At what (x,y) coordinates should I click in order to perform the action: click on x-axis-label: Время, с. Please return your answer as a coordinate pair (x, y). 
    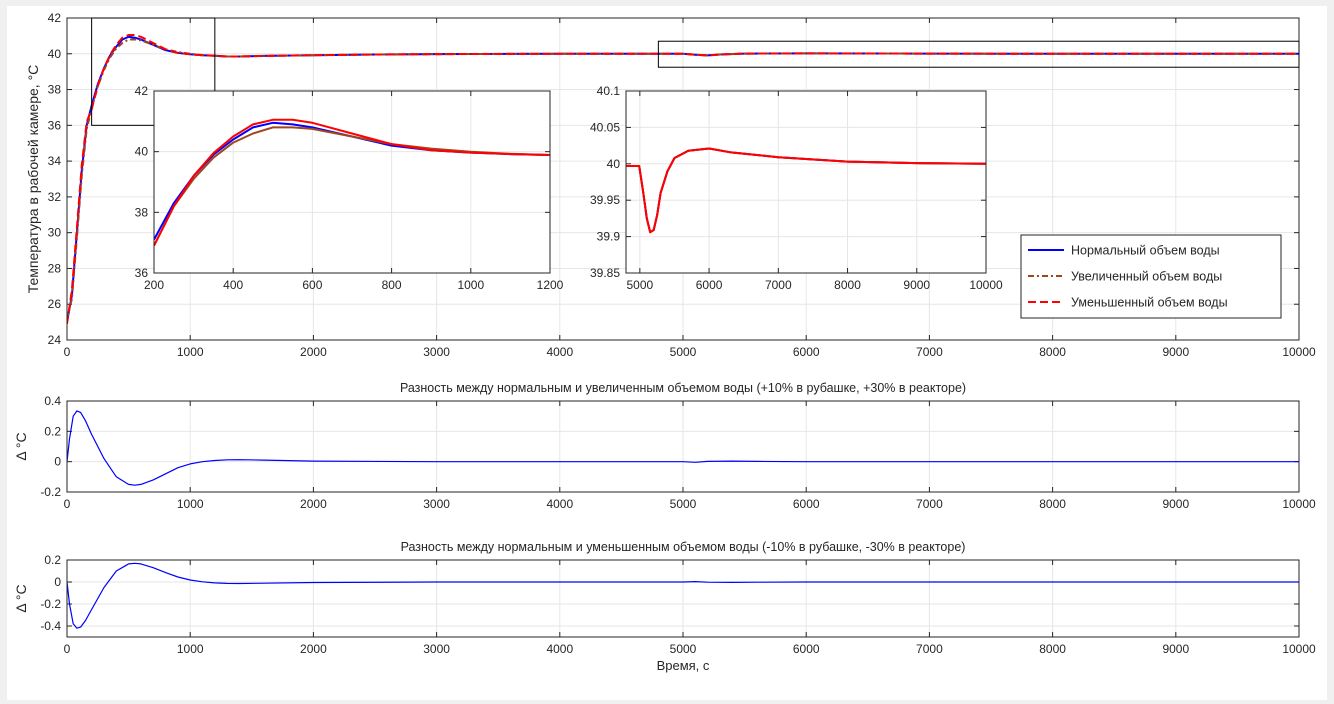
    Looking at the image, I should click on (683, 665).